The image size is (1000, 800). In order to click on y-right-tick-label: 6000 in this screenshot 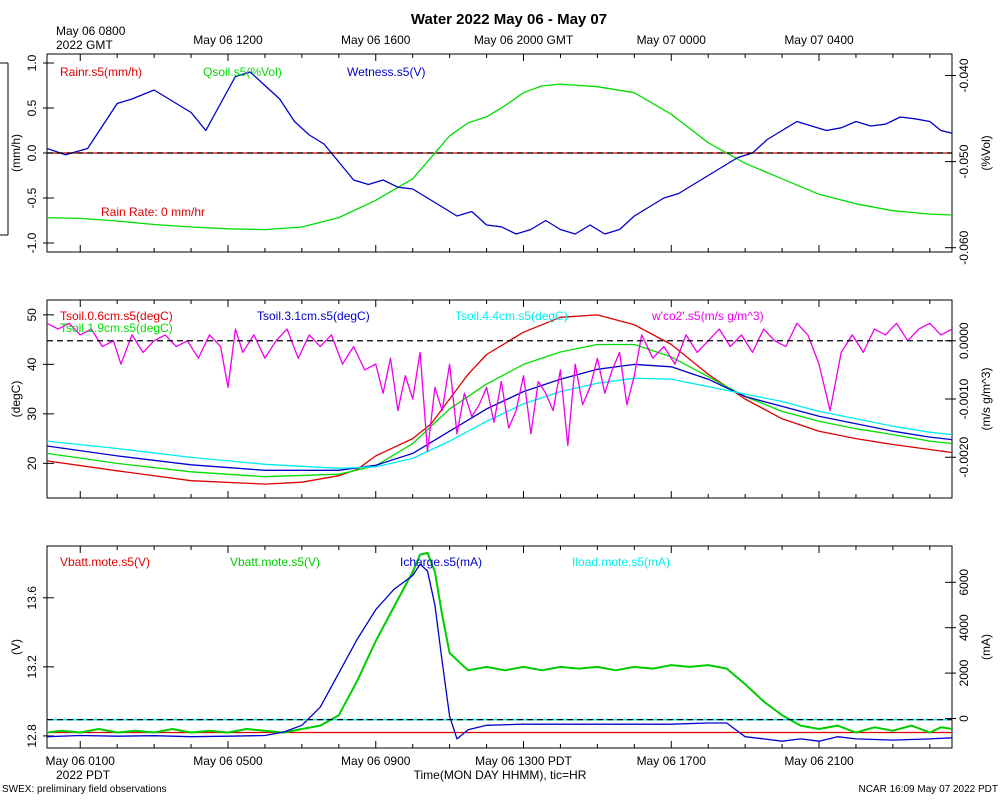, I will do `click(964, 582)`.